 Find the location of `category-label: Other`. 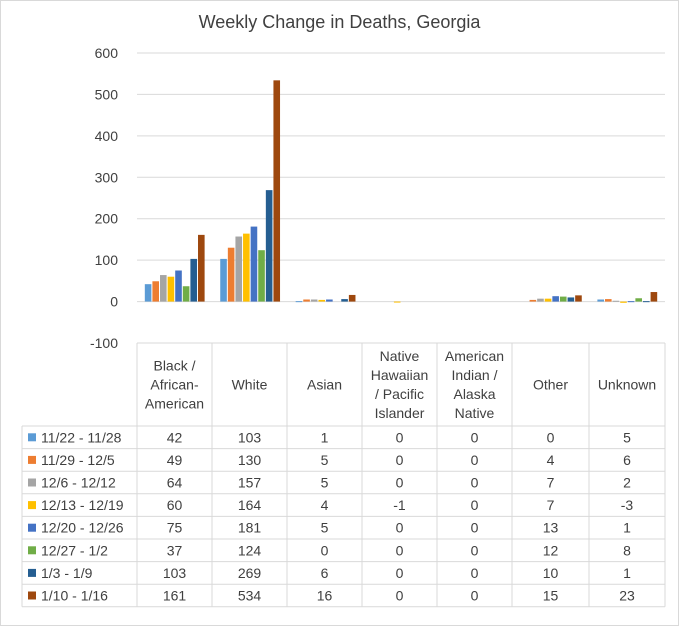

category-label: Other is located at coordinates (550, 385).